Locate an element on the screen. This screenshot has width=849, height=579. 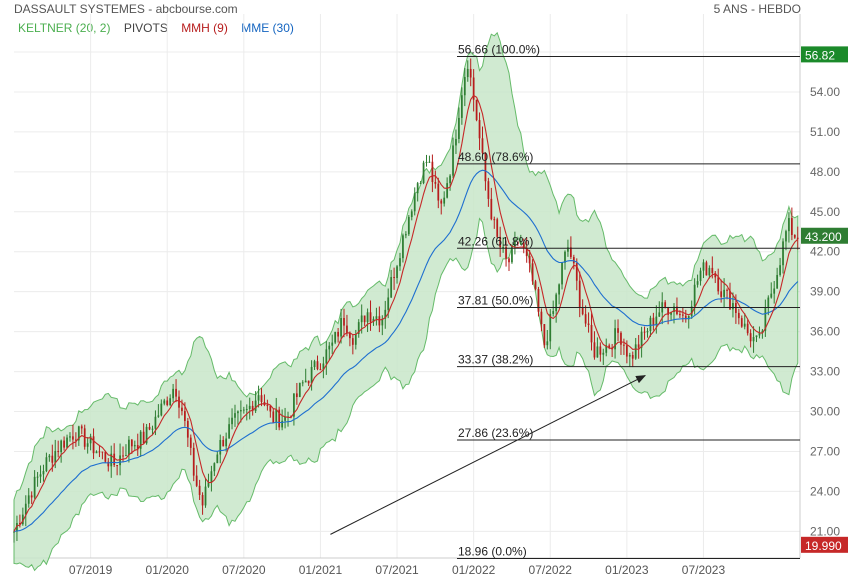
y-tick-label: 24.00 is located at coordinates (825, 491).